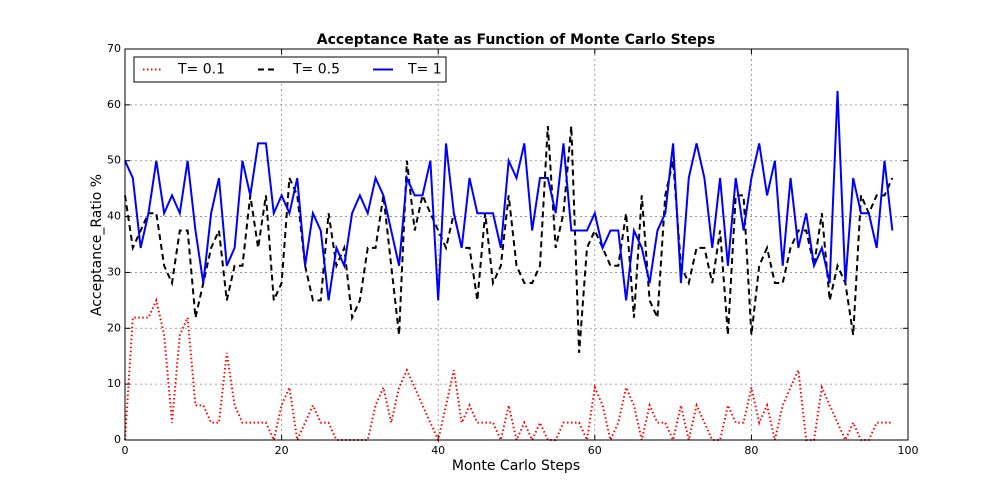 The image size is (1008, 504). Describe the element at coordinates (282, 450) in the screenshot. I see `x-tick-label: 20` at that location.